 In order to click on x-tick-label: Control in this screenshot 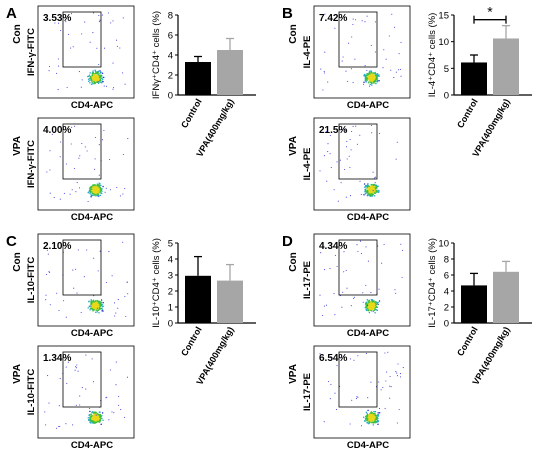, I will do `click(467, 113)`.